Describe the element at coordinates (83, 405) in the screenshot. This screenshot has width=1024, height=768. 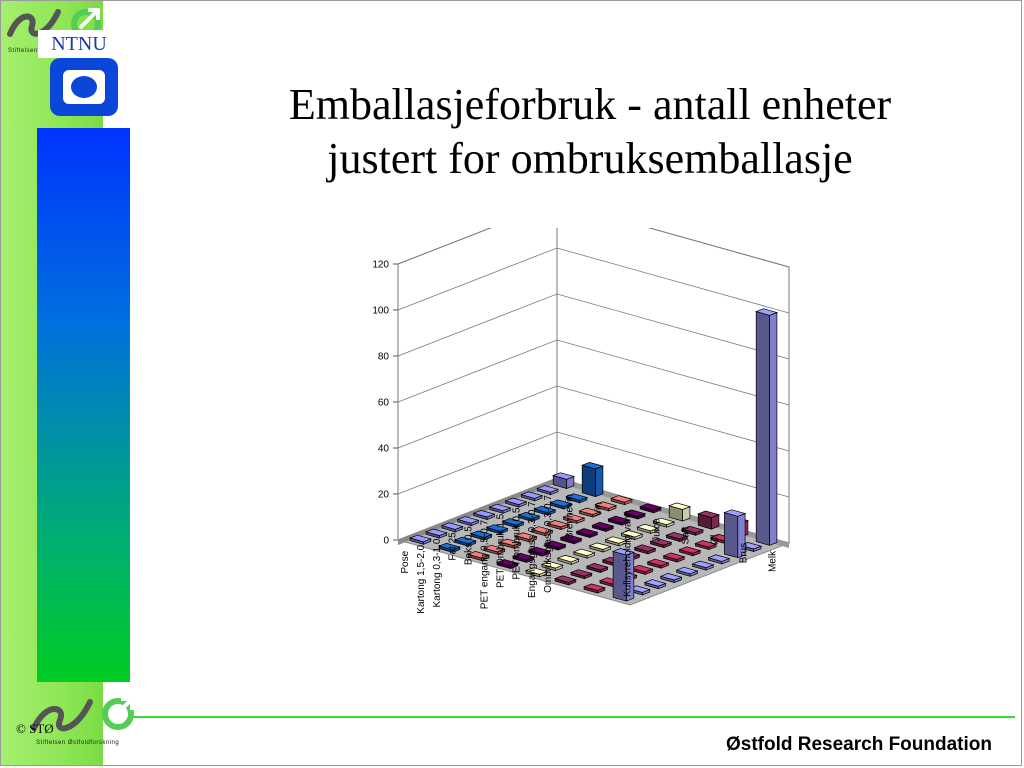
I see `gradient-bar` at that location.